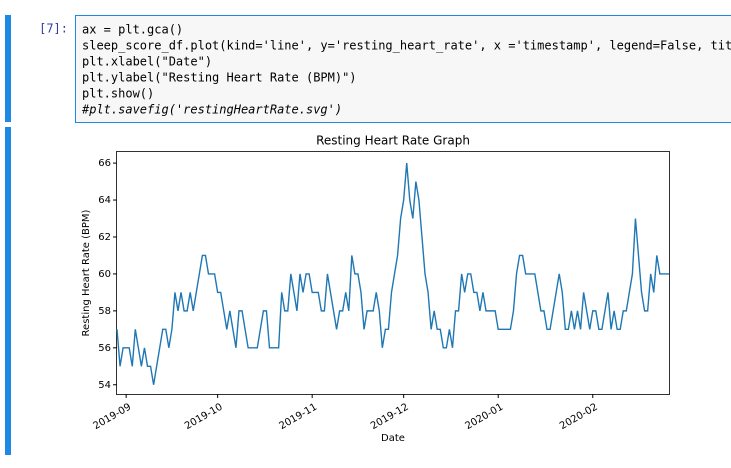  What do you see at coordinates (485, 417) in the screenshot?
I see `x-tick-label: 2020-01` at bounding box center [485, 417].